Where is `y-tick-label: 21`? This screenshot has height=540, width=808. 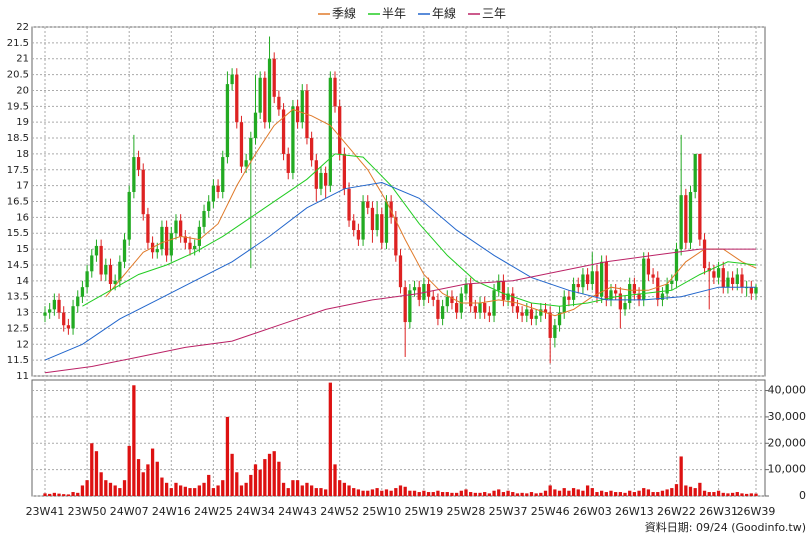
y-tick-label: 21 is located at coordinates (22, 59).